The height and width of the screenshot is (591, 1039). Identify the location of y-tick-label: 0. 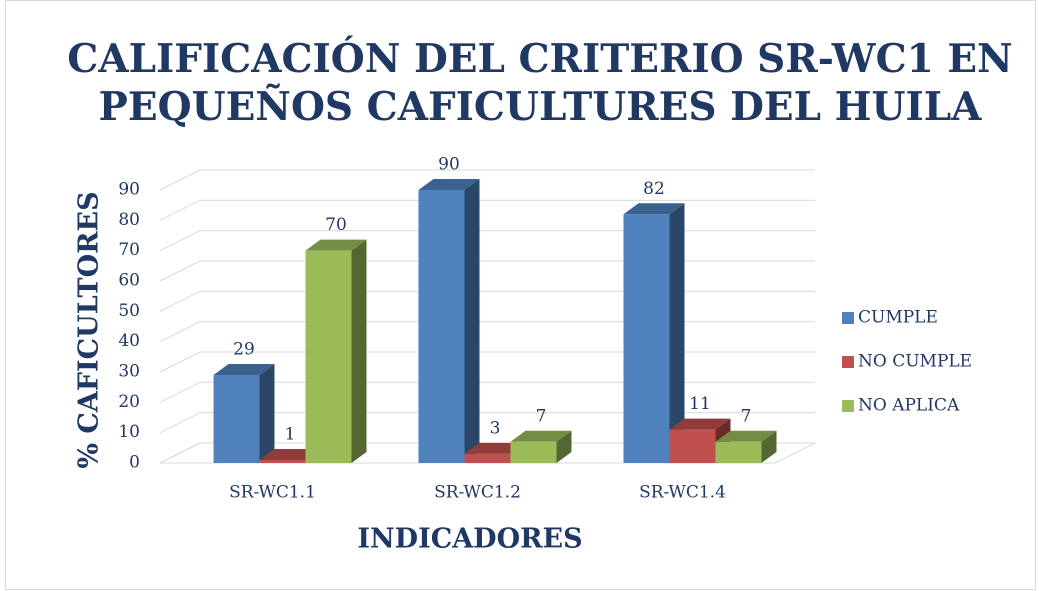
(134, 463).